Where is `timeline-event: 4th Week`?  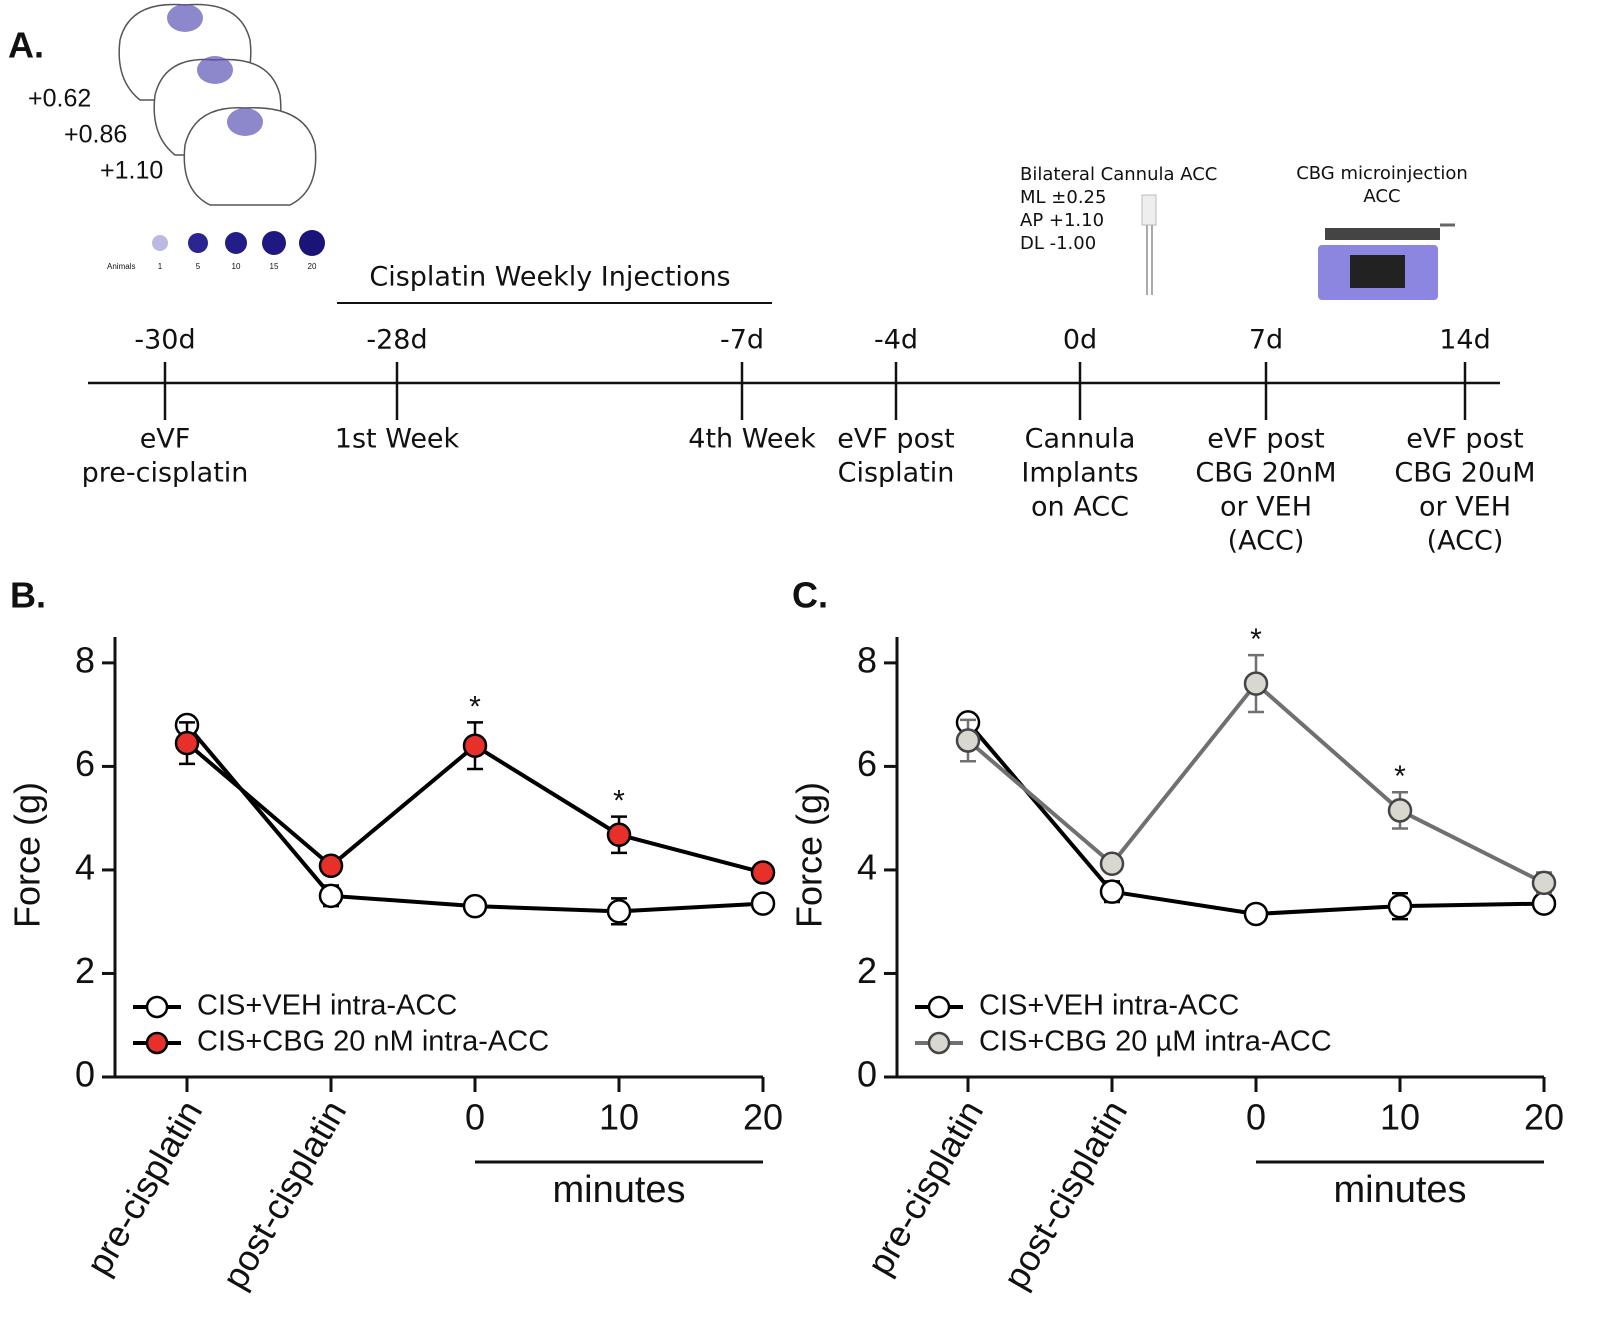
timeline-event: 4th Week is located at coordinates (752, 439).